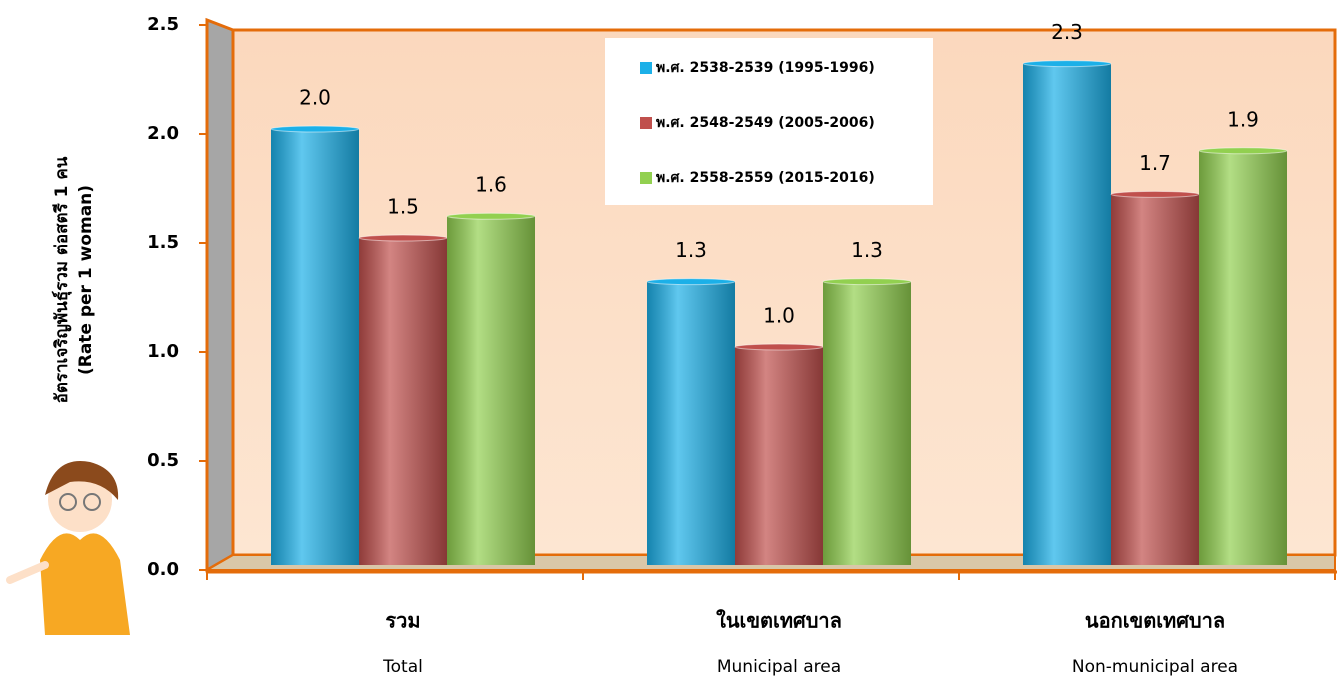  I want to click on side-wall, so click(220, 295).